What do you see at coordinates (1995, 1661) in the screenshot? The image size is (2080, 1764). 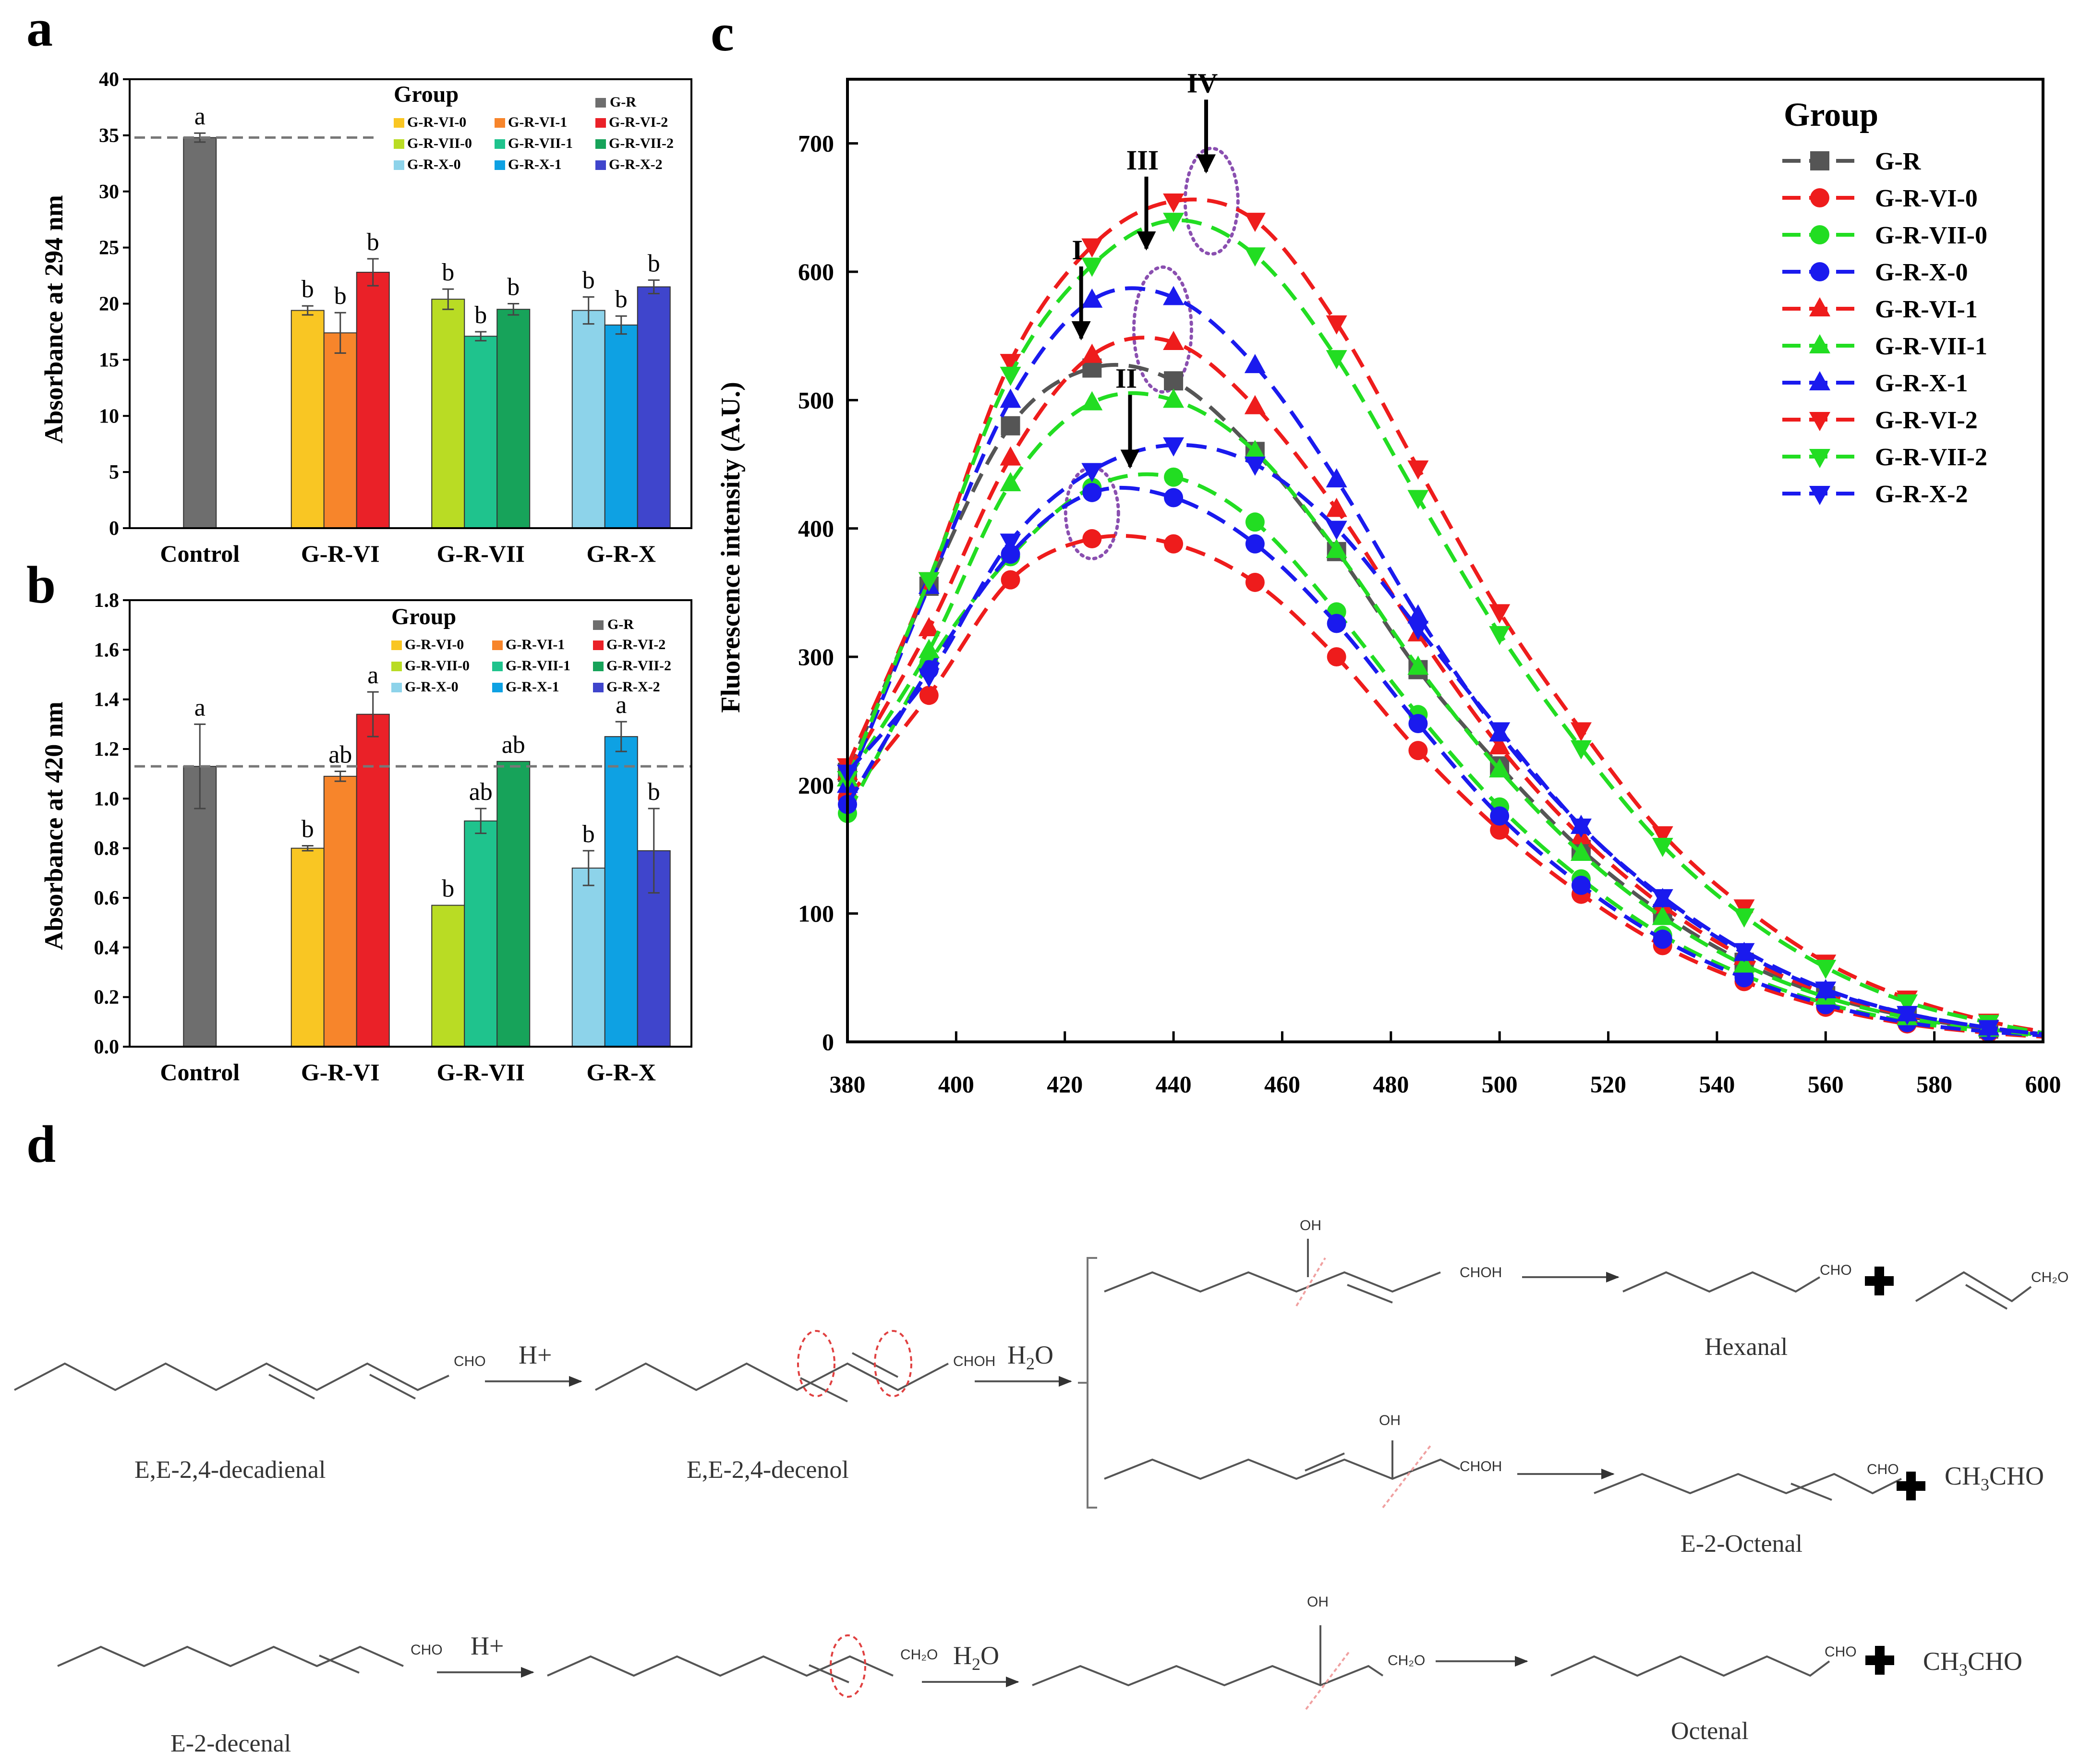 I see `acetaldehyde-cho: CHO` at bounding box center [1995, 1661].